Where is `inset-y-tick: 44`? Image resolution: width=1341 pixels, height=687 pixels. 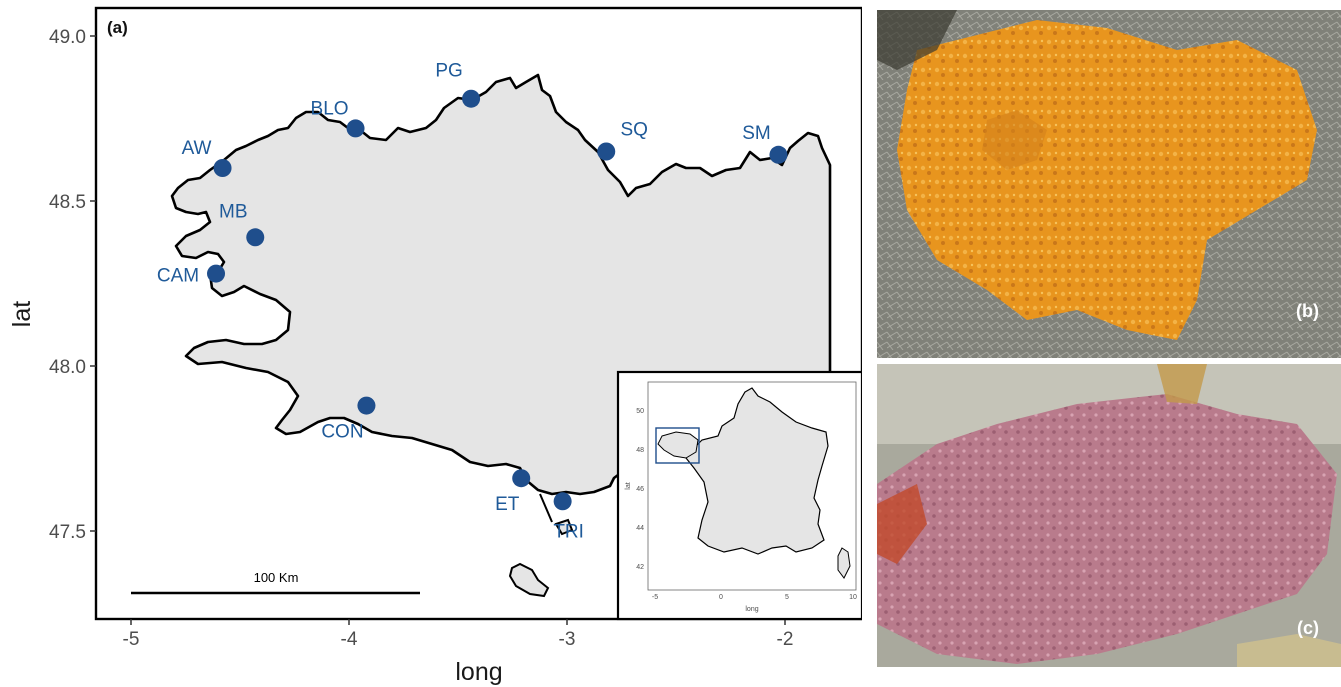 inset-y-tick: 44 is located at coordinates (640, 528).